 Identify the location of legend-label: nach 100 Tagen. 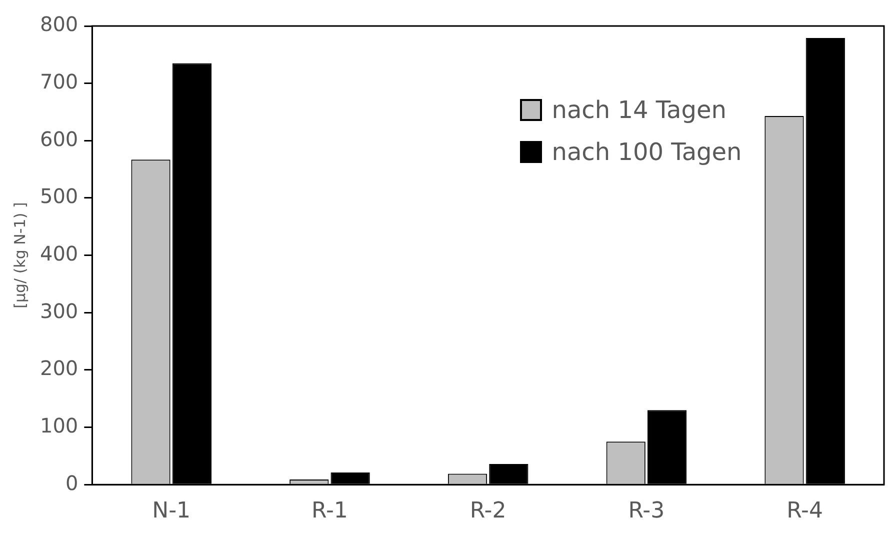
(647, 152).